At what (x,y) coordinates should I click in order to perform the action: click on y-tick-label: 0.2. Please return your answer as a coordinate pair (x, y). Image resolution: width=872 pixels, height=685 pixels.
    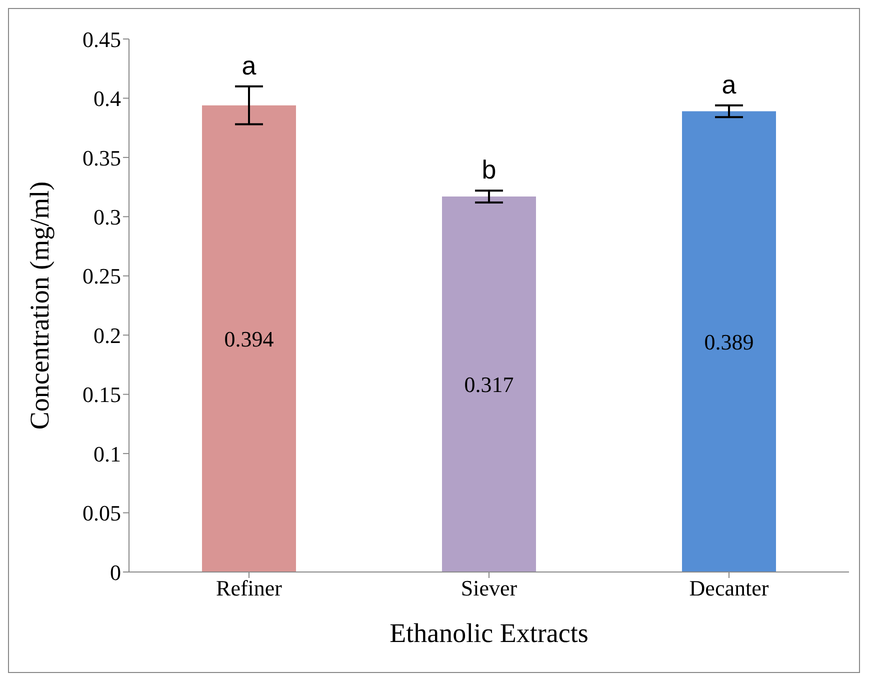
    Looking at the image, I should click on (107, 335).